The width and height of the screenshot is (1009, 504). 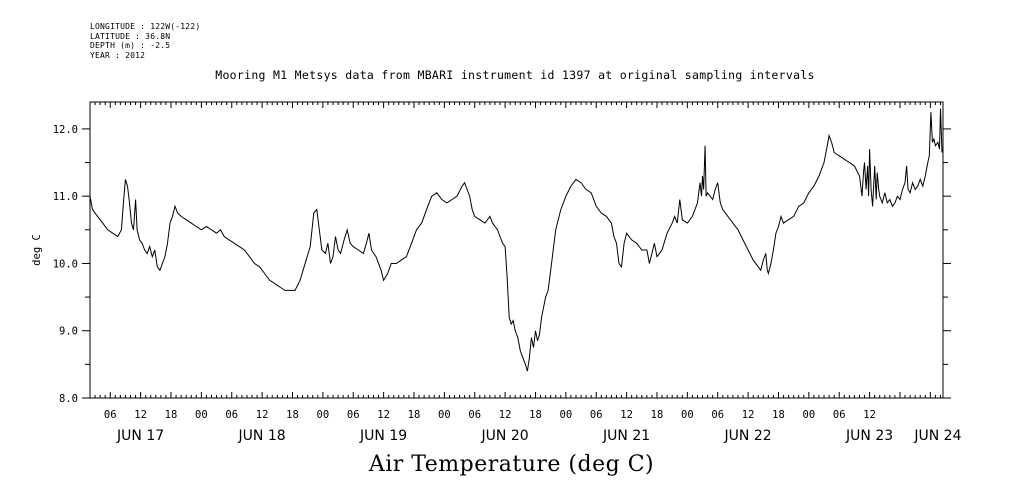 What do you see at coordinates (626, 436) in the screenshot?
I see `x-day-label: JUN 21` at bounding box center [626, 436].